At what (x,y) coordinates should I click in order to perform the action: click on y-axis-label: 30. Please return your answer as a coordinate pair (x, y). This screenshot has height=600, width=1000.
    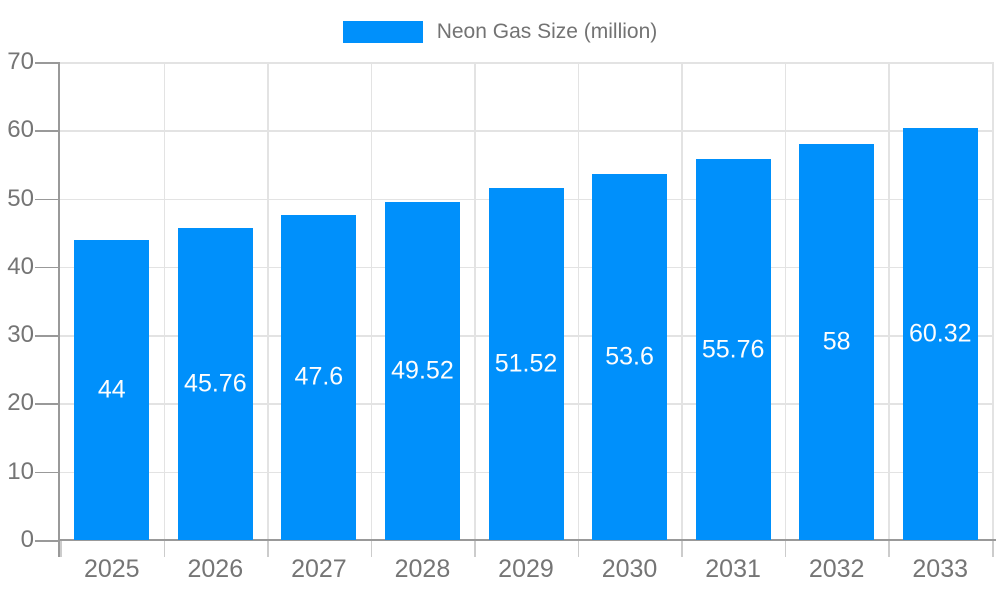
    Looking at the image, I should click on (20, 335).